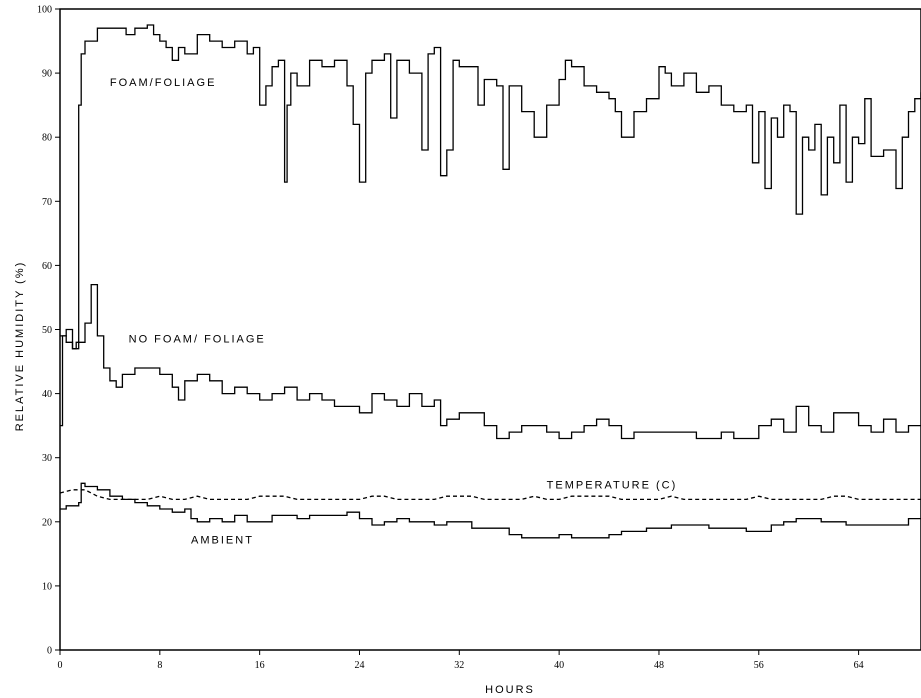  What do you see at coordinates (47, 458) in the screenshot?
I see `y-tick-label-30: 30` at bounding box center [47, 458].